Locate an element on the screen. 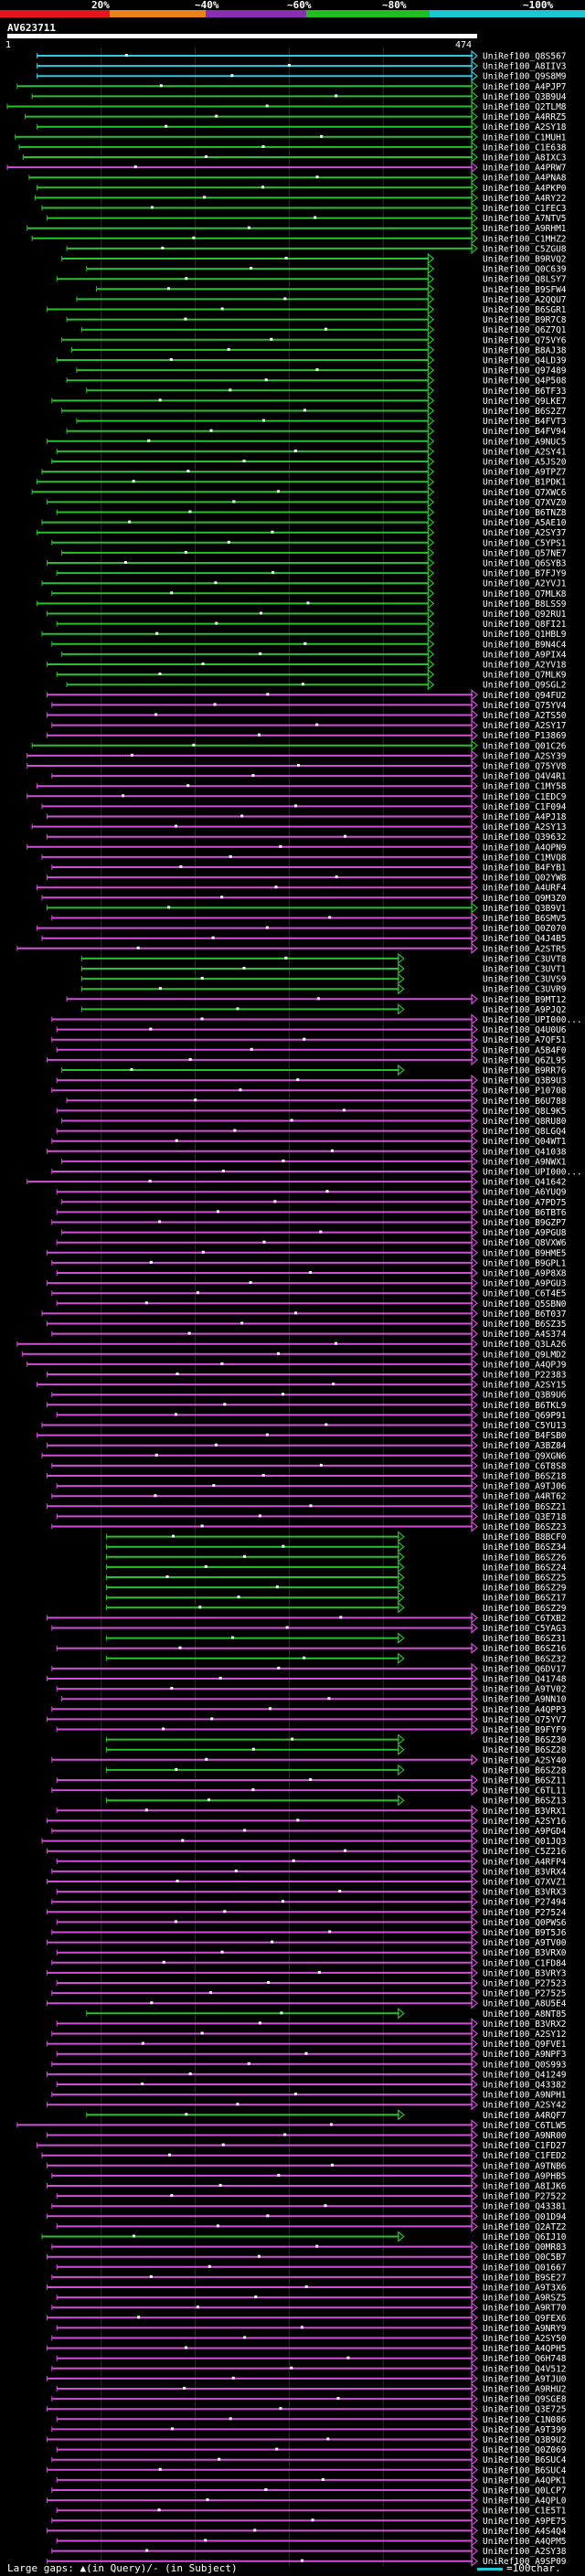 The width and height of the screenshot is (585, 2576). hit-label: UniRef100_B6SZ26 is located at coordinates (525, 1558).